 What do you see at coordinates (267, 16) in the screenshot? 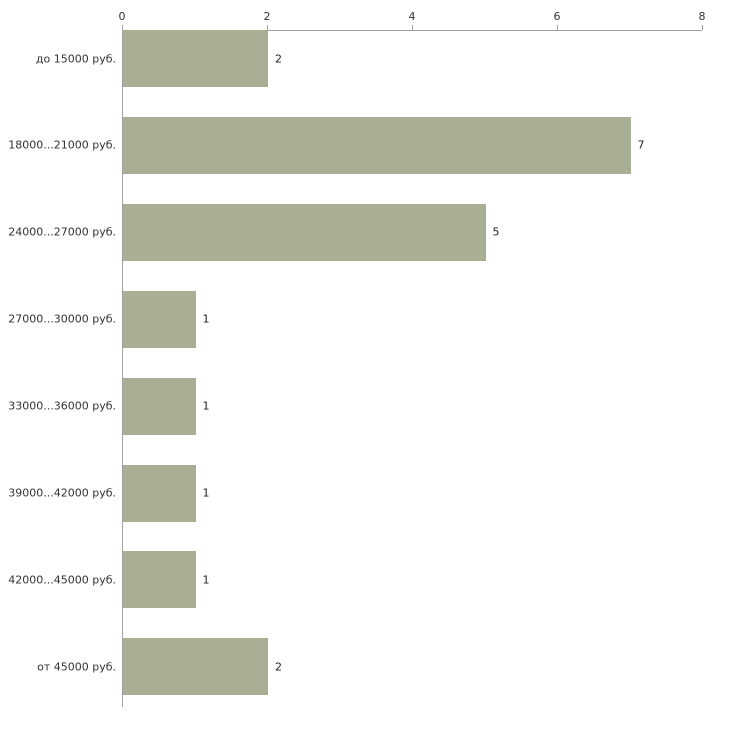
I see `tick-label: 2` at bounding box center [267, 16].